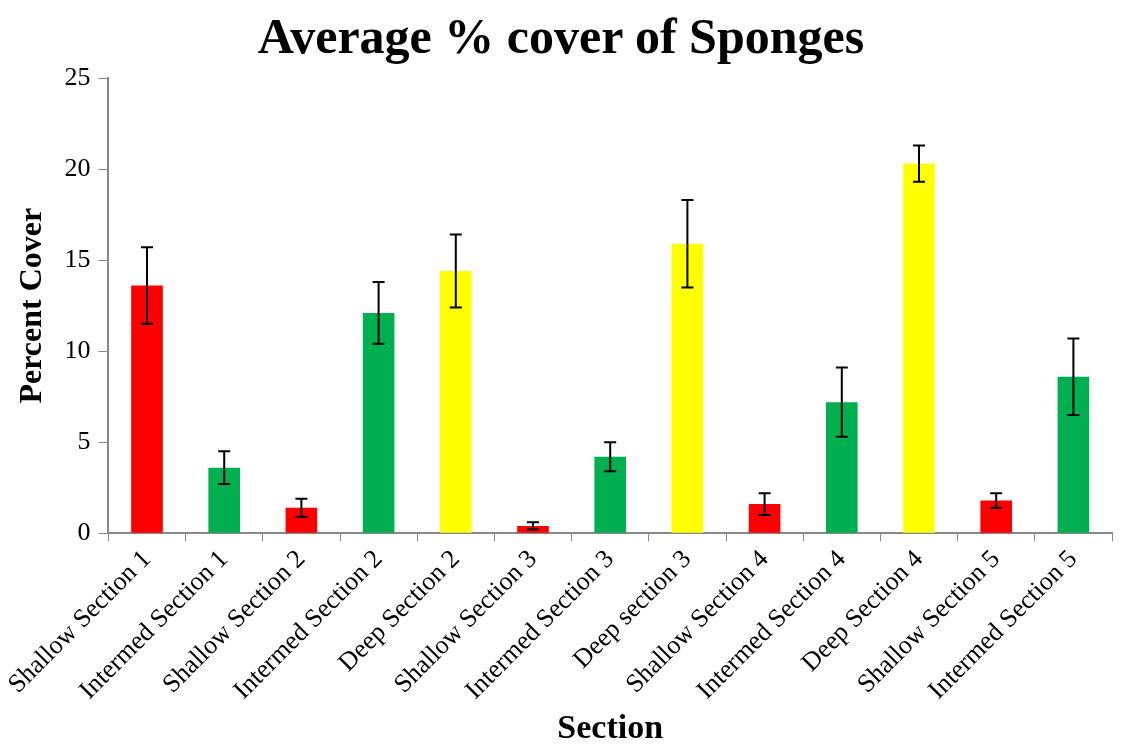 This screenshot has height=754, width=1124. What do you see at coordinates (77, 349) in the screenshot?
I see `y-tick-label: 10` at bounding box center [77, 349].